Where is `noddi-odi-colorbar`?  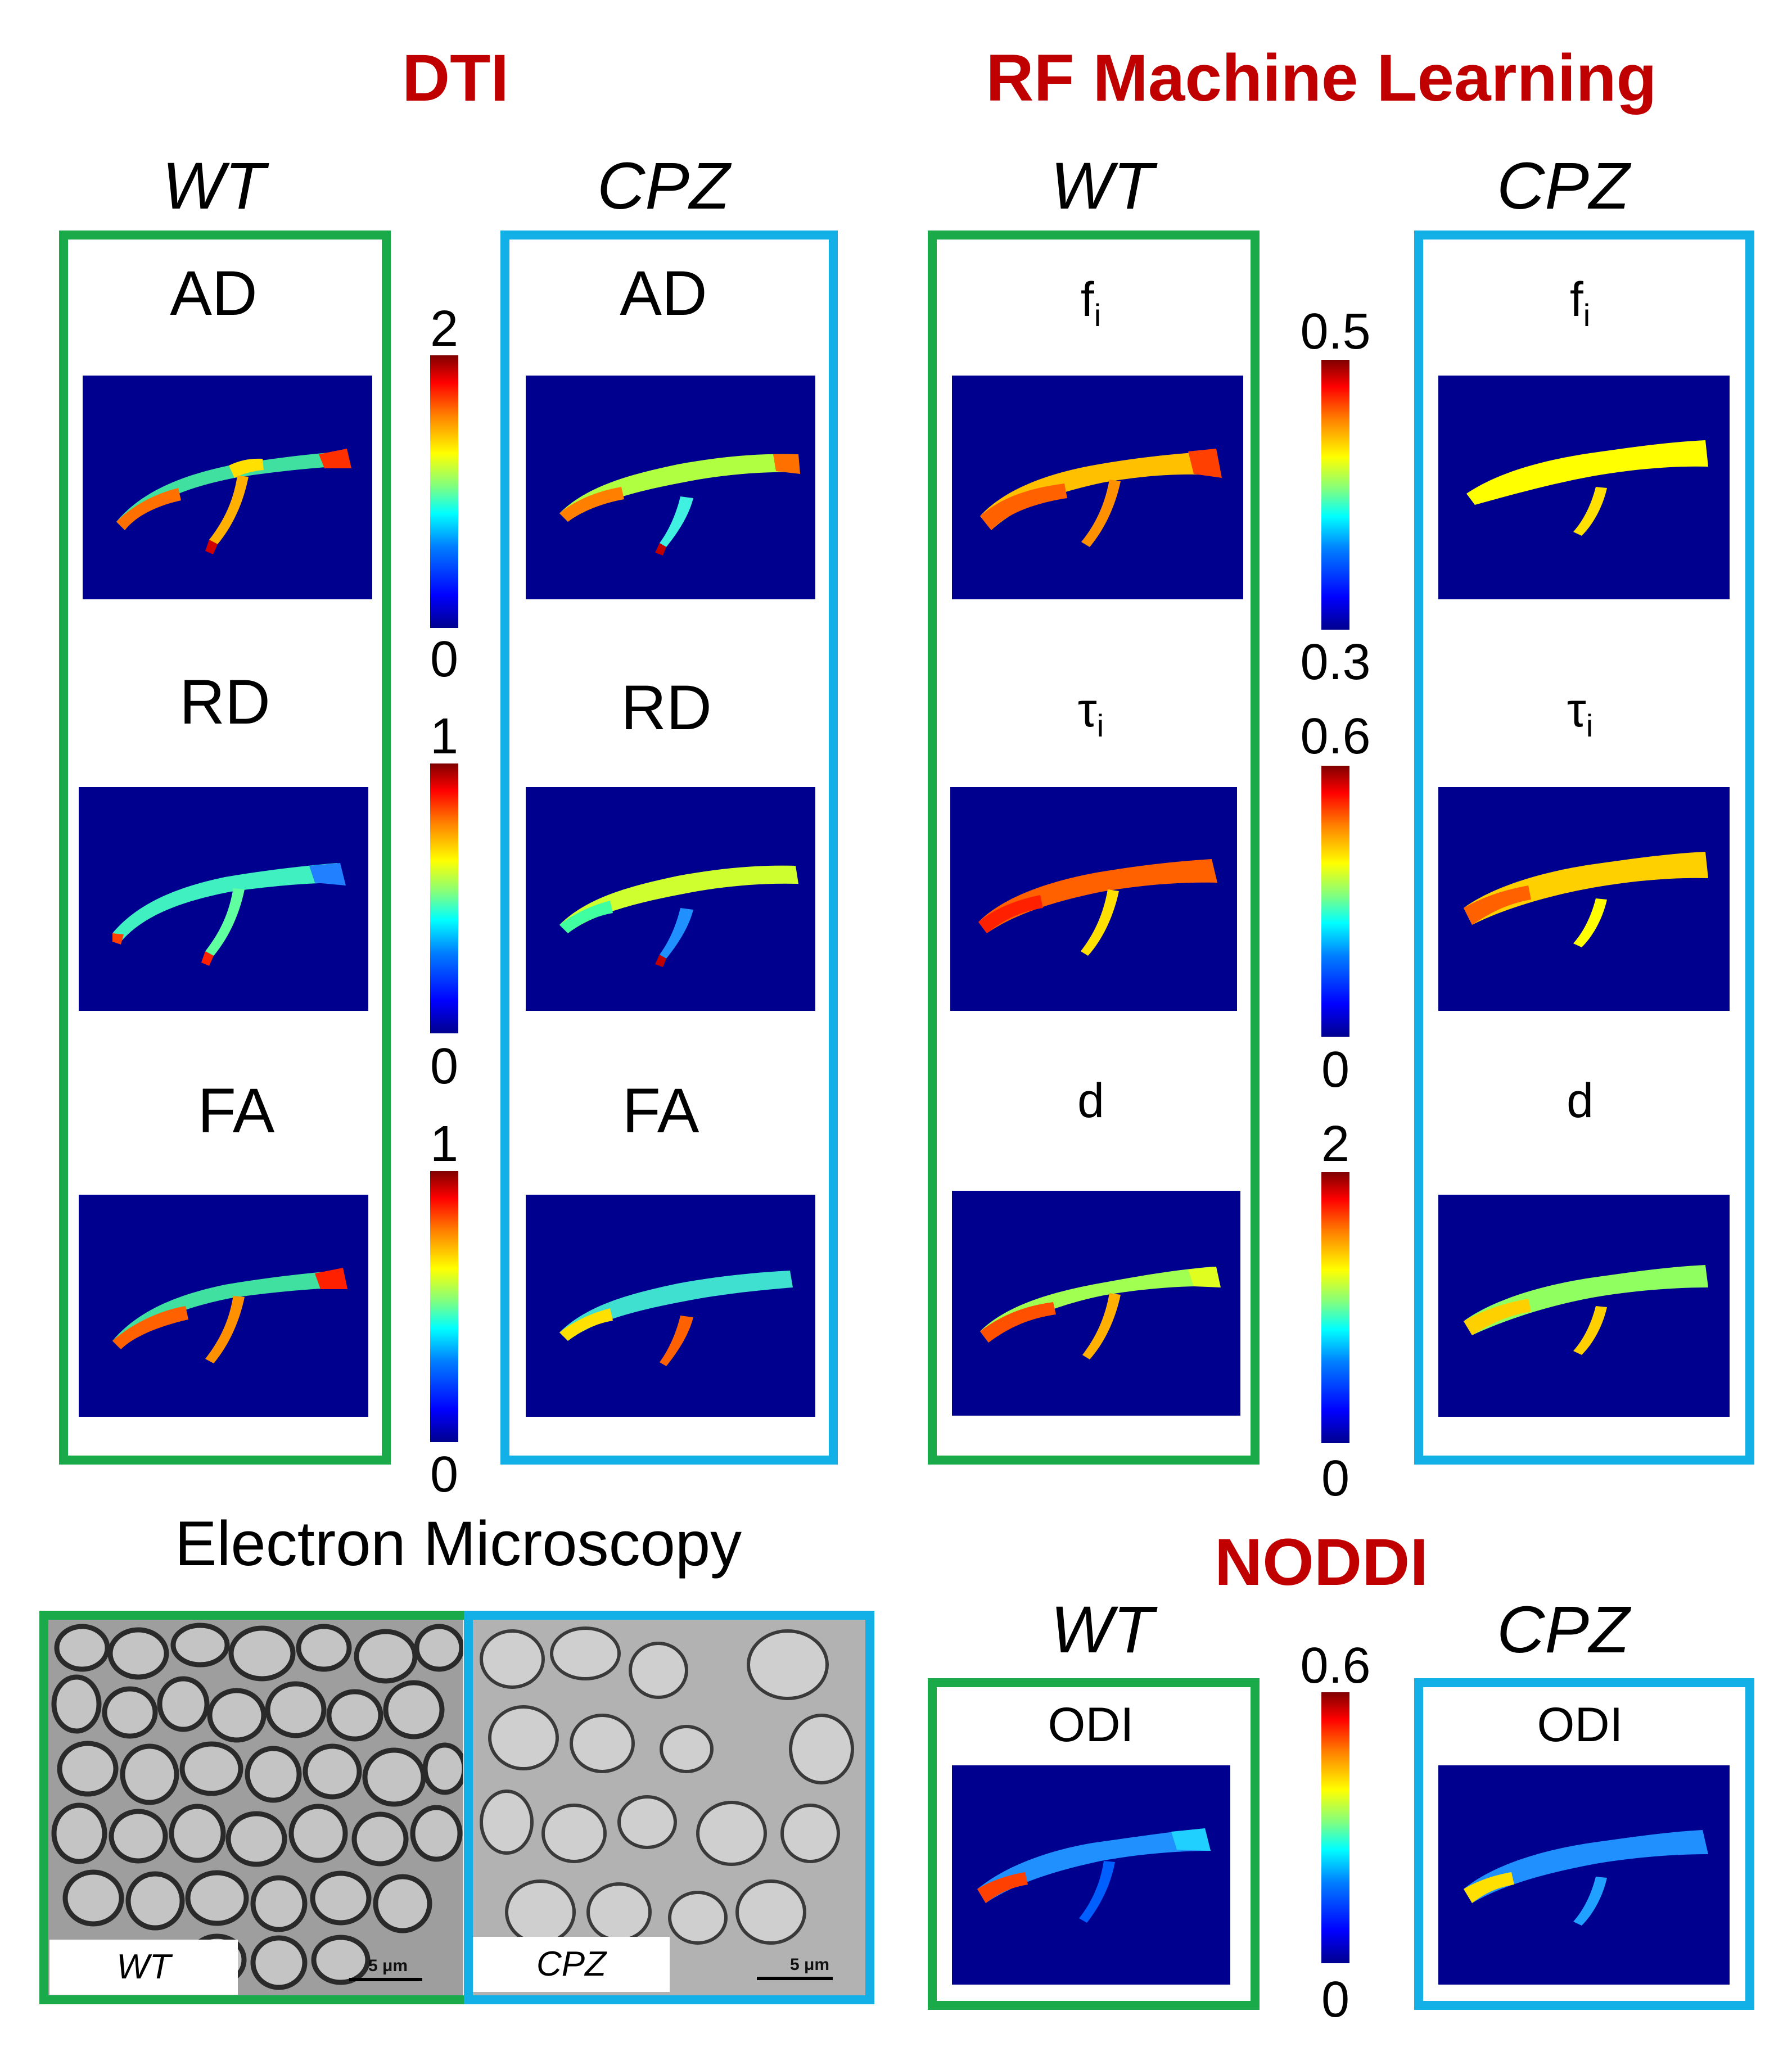
noddi-odi-colorbar is located at coordinates (1335, 1827).